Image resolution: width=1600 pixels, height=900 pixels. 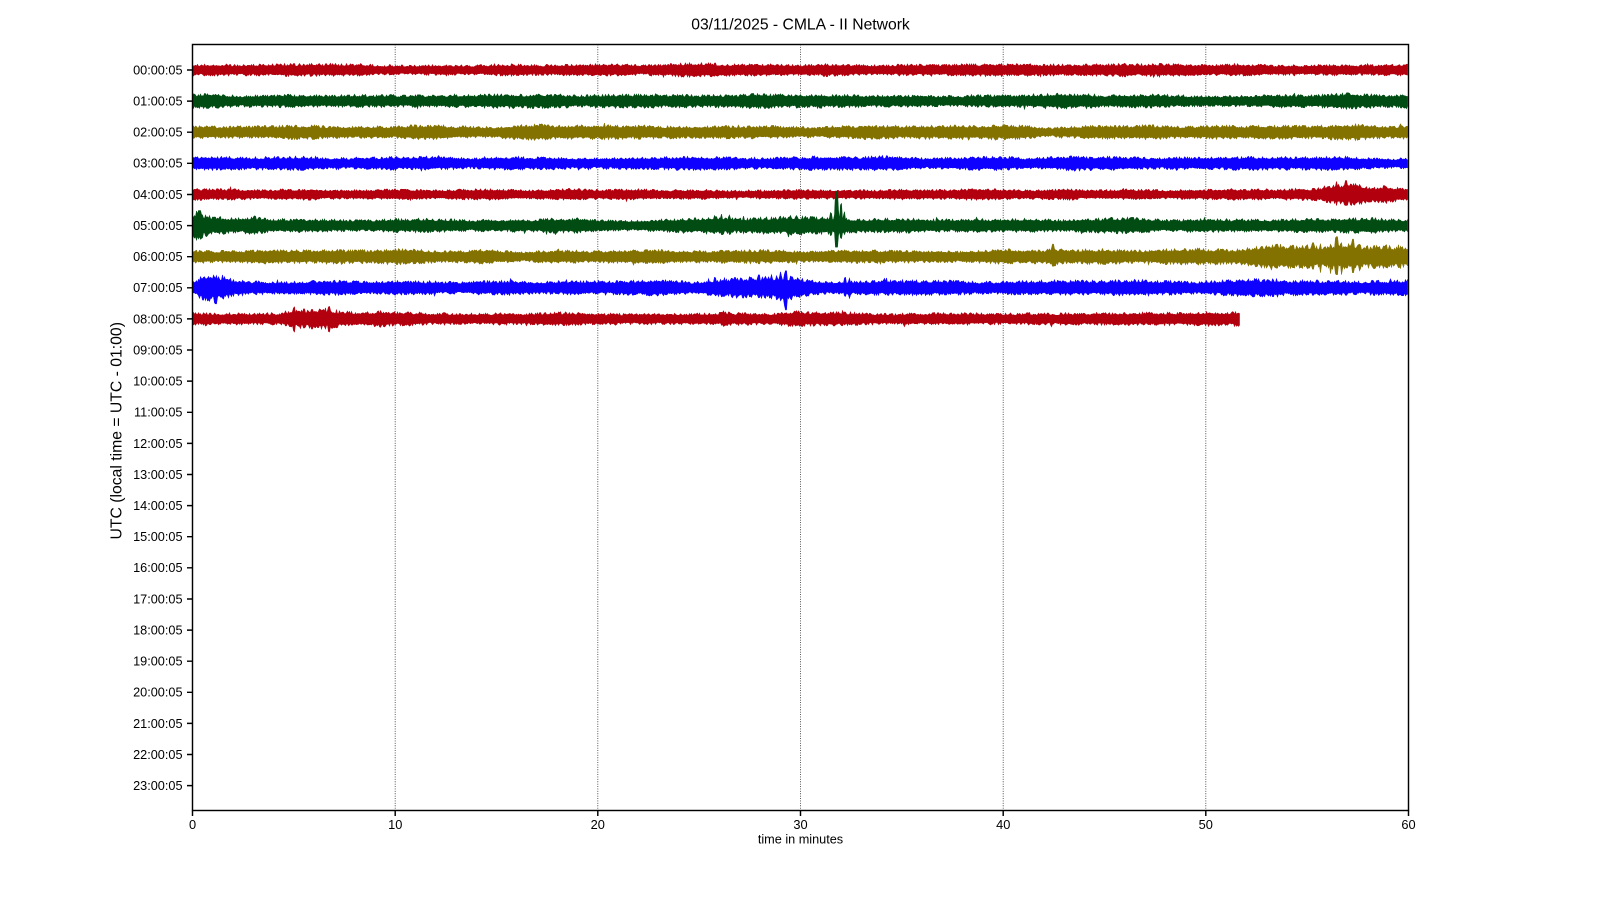 I want to click on svg-text: 10, so click(x=395, y=824).